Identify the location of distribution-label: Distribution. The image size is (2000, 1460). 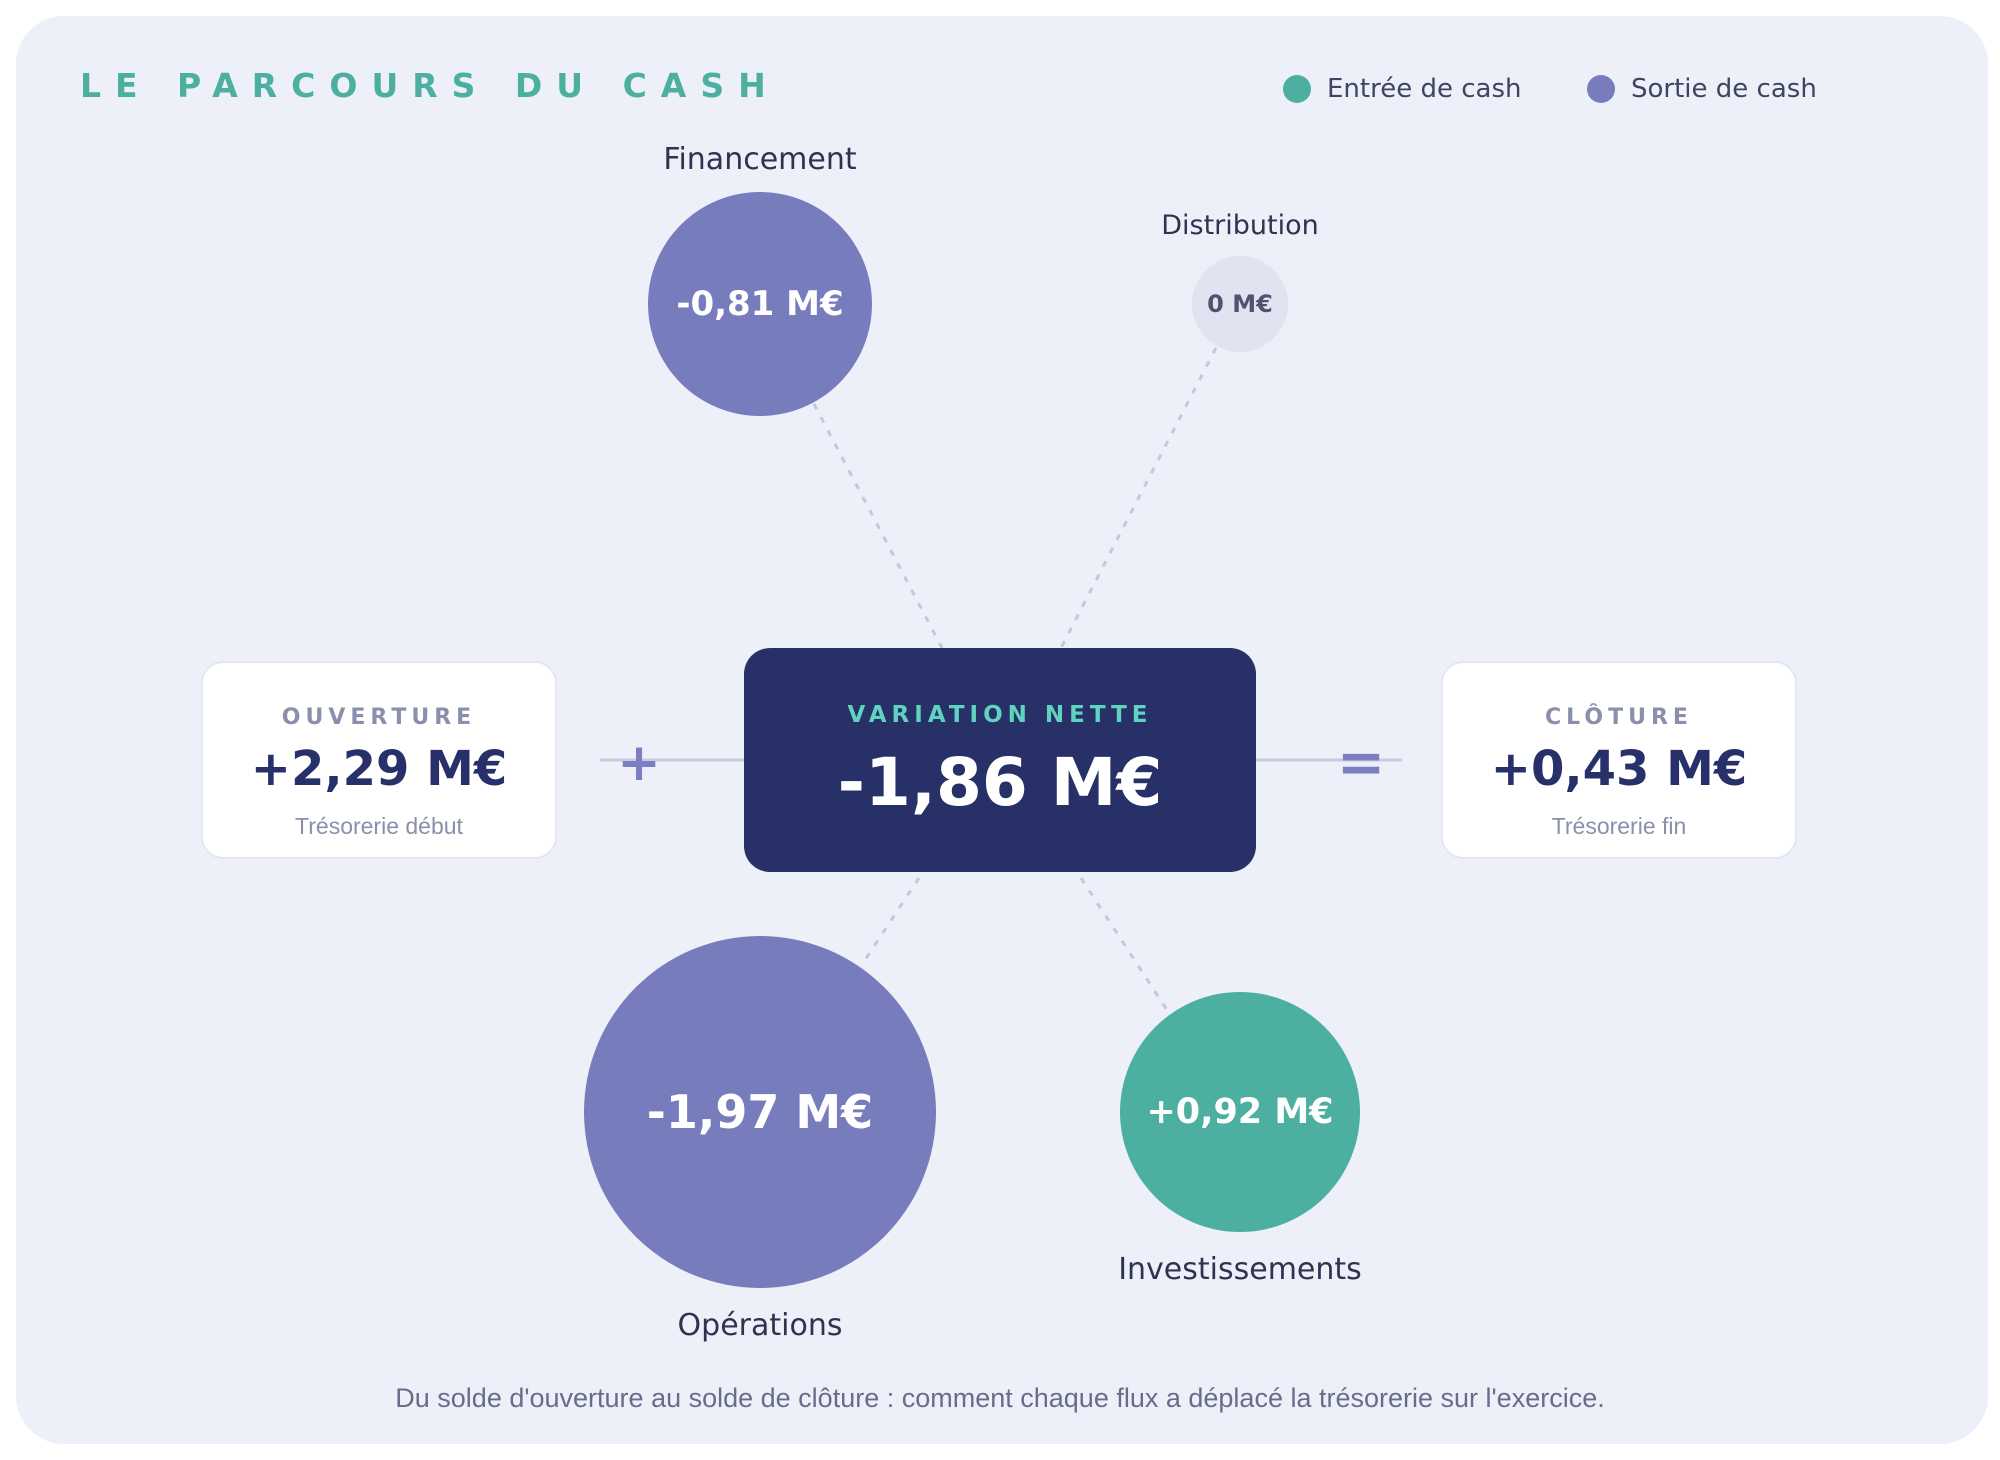
(1240, 225).